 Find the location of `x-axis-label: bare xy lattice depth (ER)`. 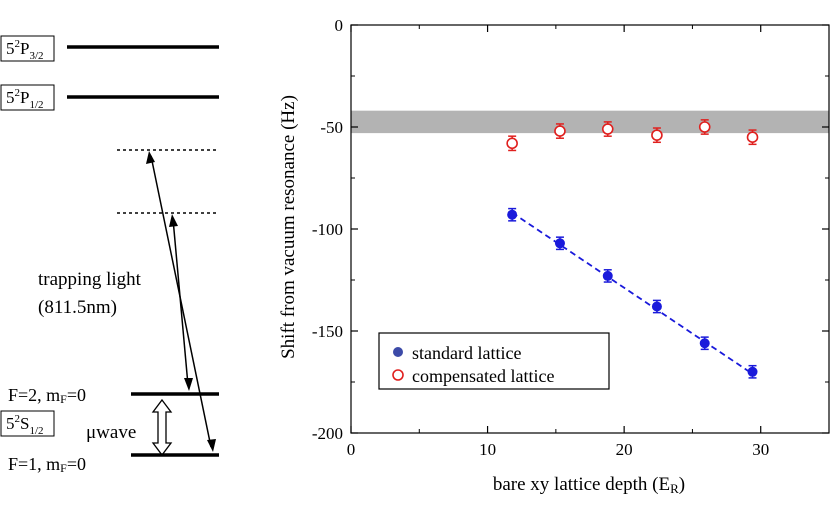

x-axis-label: bare xy lattice depth (ER) is located at coordinates (589, 485).